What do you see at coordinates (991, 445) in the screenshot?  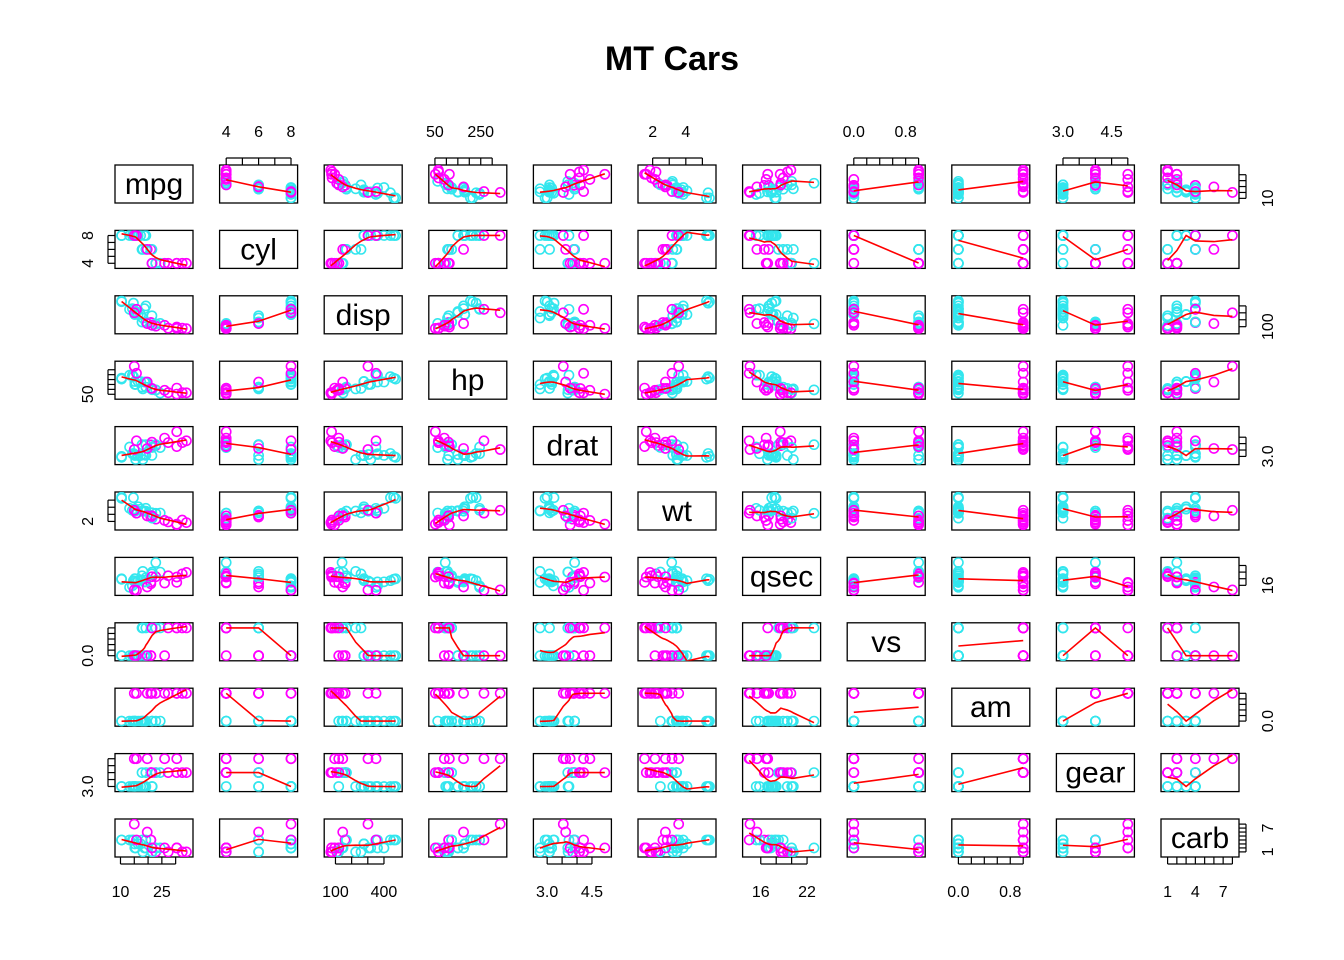 I see `panel-drat-vs-am` at bounding box center [991, 445].